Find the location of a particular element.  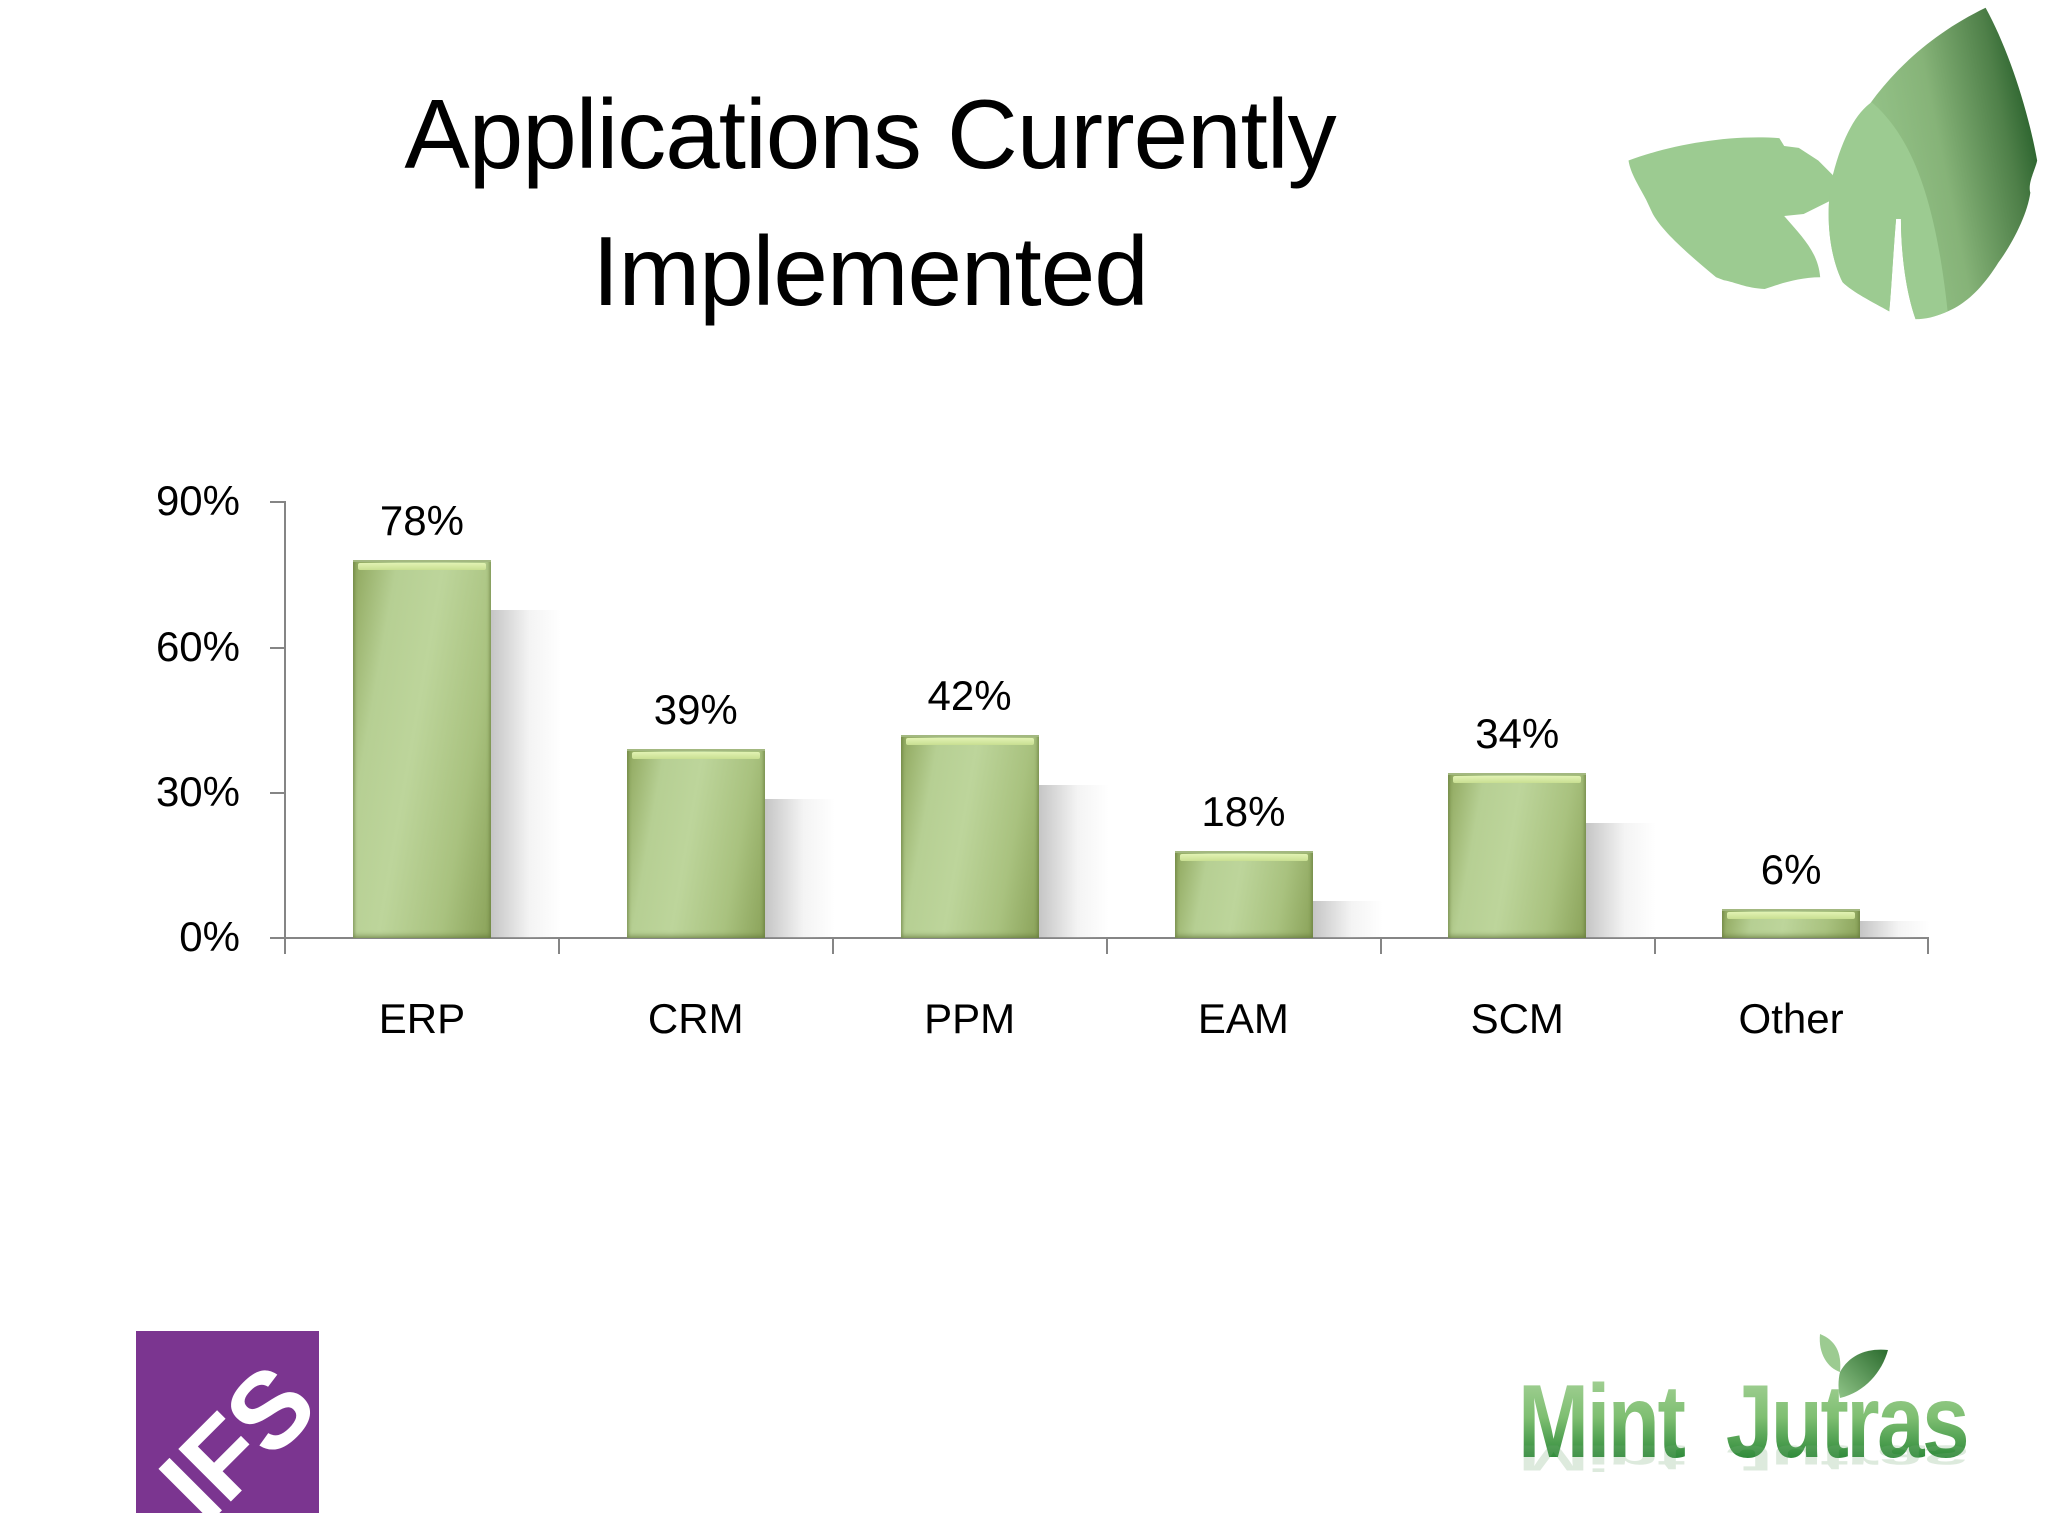

ifs-logo: IFS is located at coordinates (227, 1422).